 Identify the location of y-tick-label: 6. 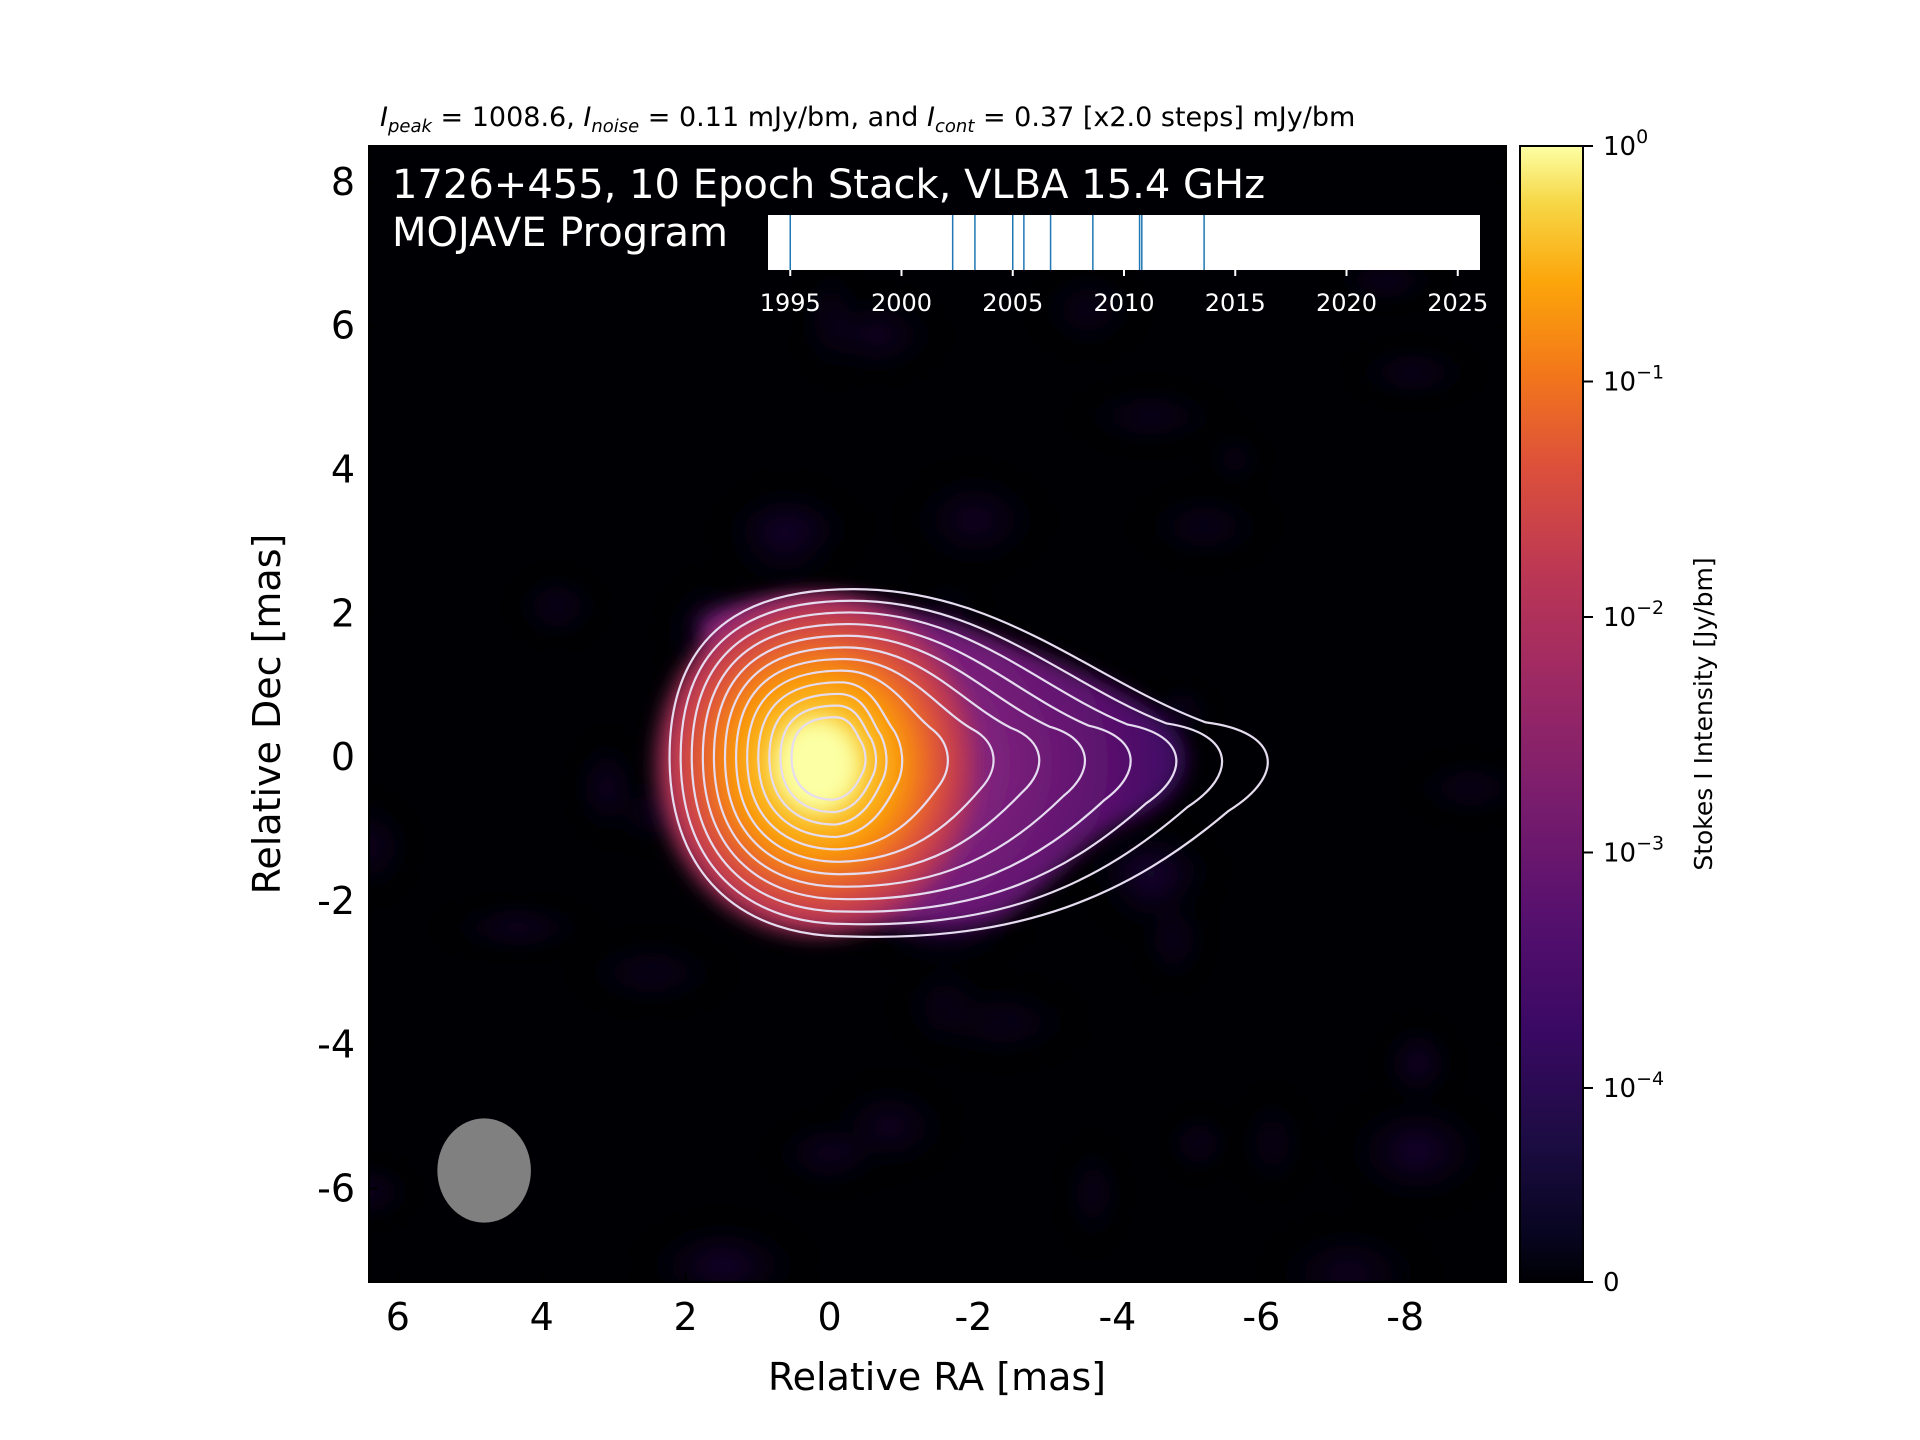
(343, 326).